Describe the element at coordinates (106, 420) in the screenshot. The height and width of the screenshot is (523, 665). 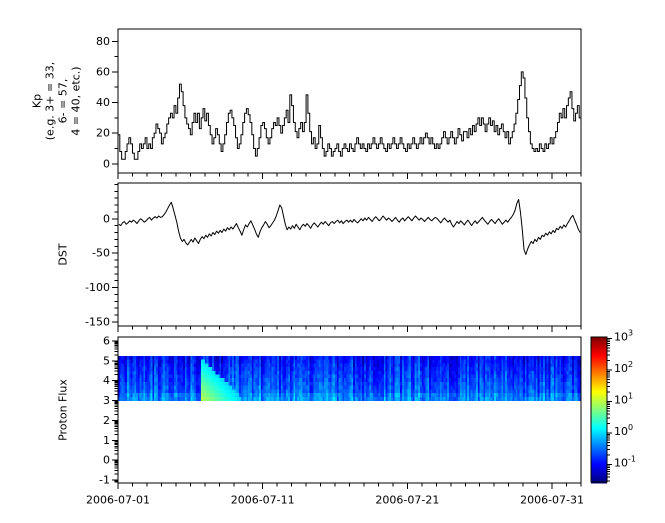
I see `proton-flux-panel-tick-label: 2` at that location.